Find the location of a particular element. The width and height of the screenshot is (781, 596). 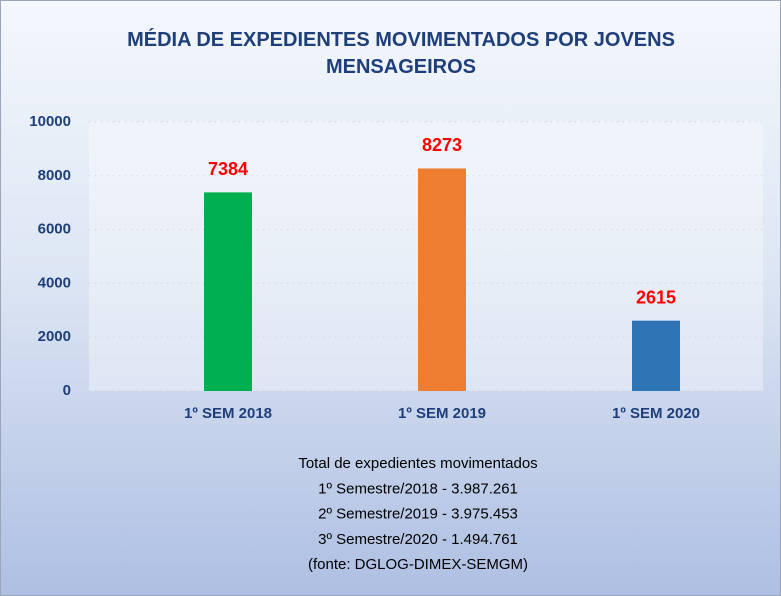

annotation: 1º Semestre/2018 - 3.987.261 is located at coordinates (418, 488).